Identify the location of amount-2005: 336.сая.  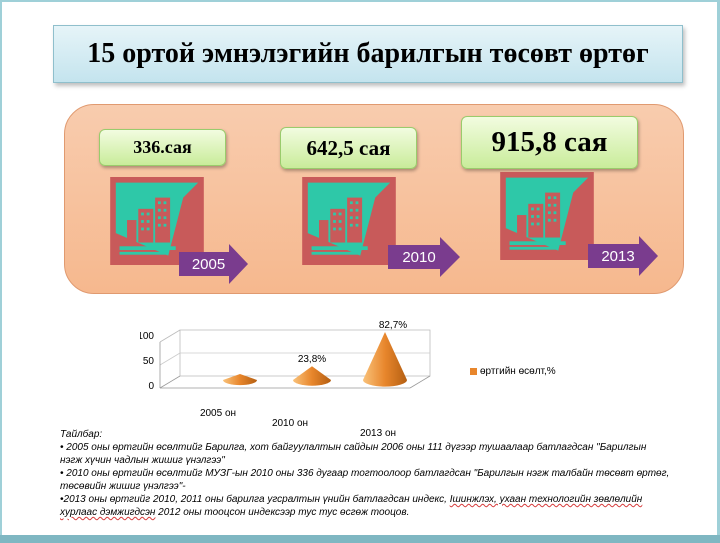
(162, 147).